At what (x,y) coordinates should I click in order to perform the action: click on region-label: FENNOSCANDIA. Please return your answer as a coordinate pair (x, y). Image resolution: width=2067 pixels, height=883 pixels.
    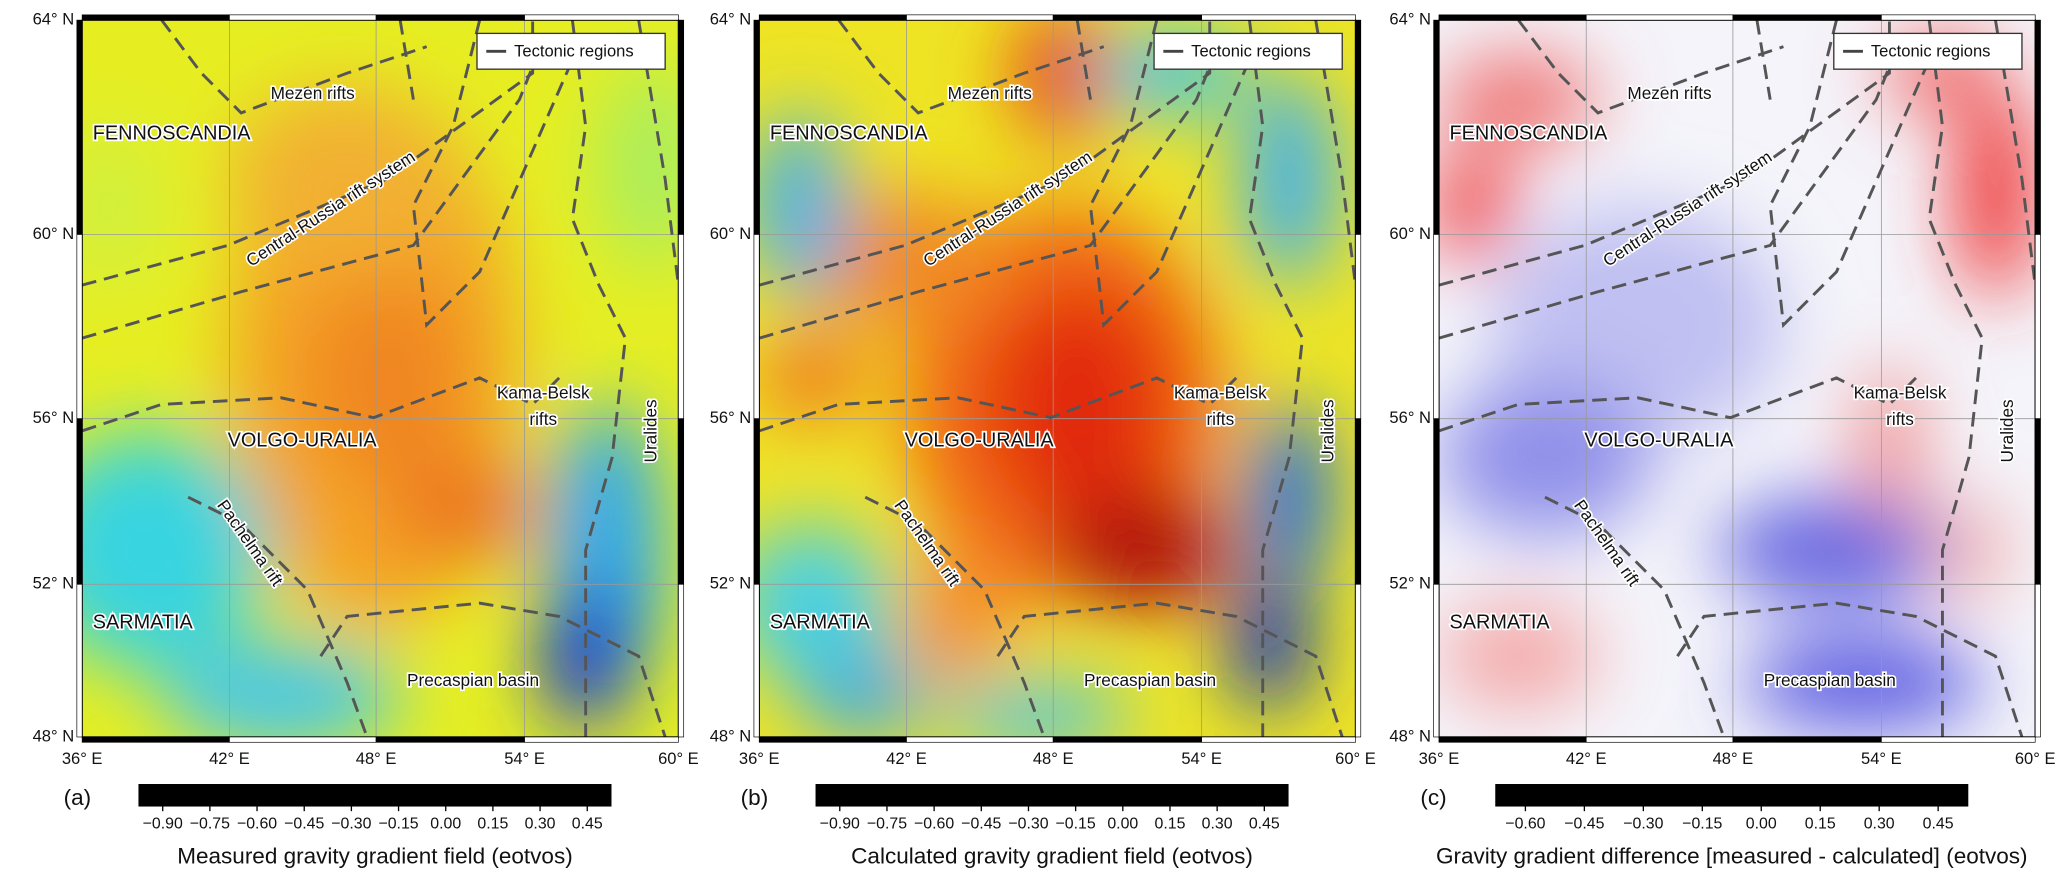
    Looking at the image, I should click on (849, 133).